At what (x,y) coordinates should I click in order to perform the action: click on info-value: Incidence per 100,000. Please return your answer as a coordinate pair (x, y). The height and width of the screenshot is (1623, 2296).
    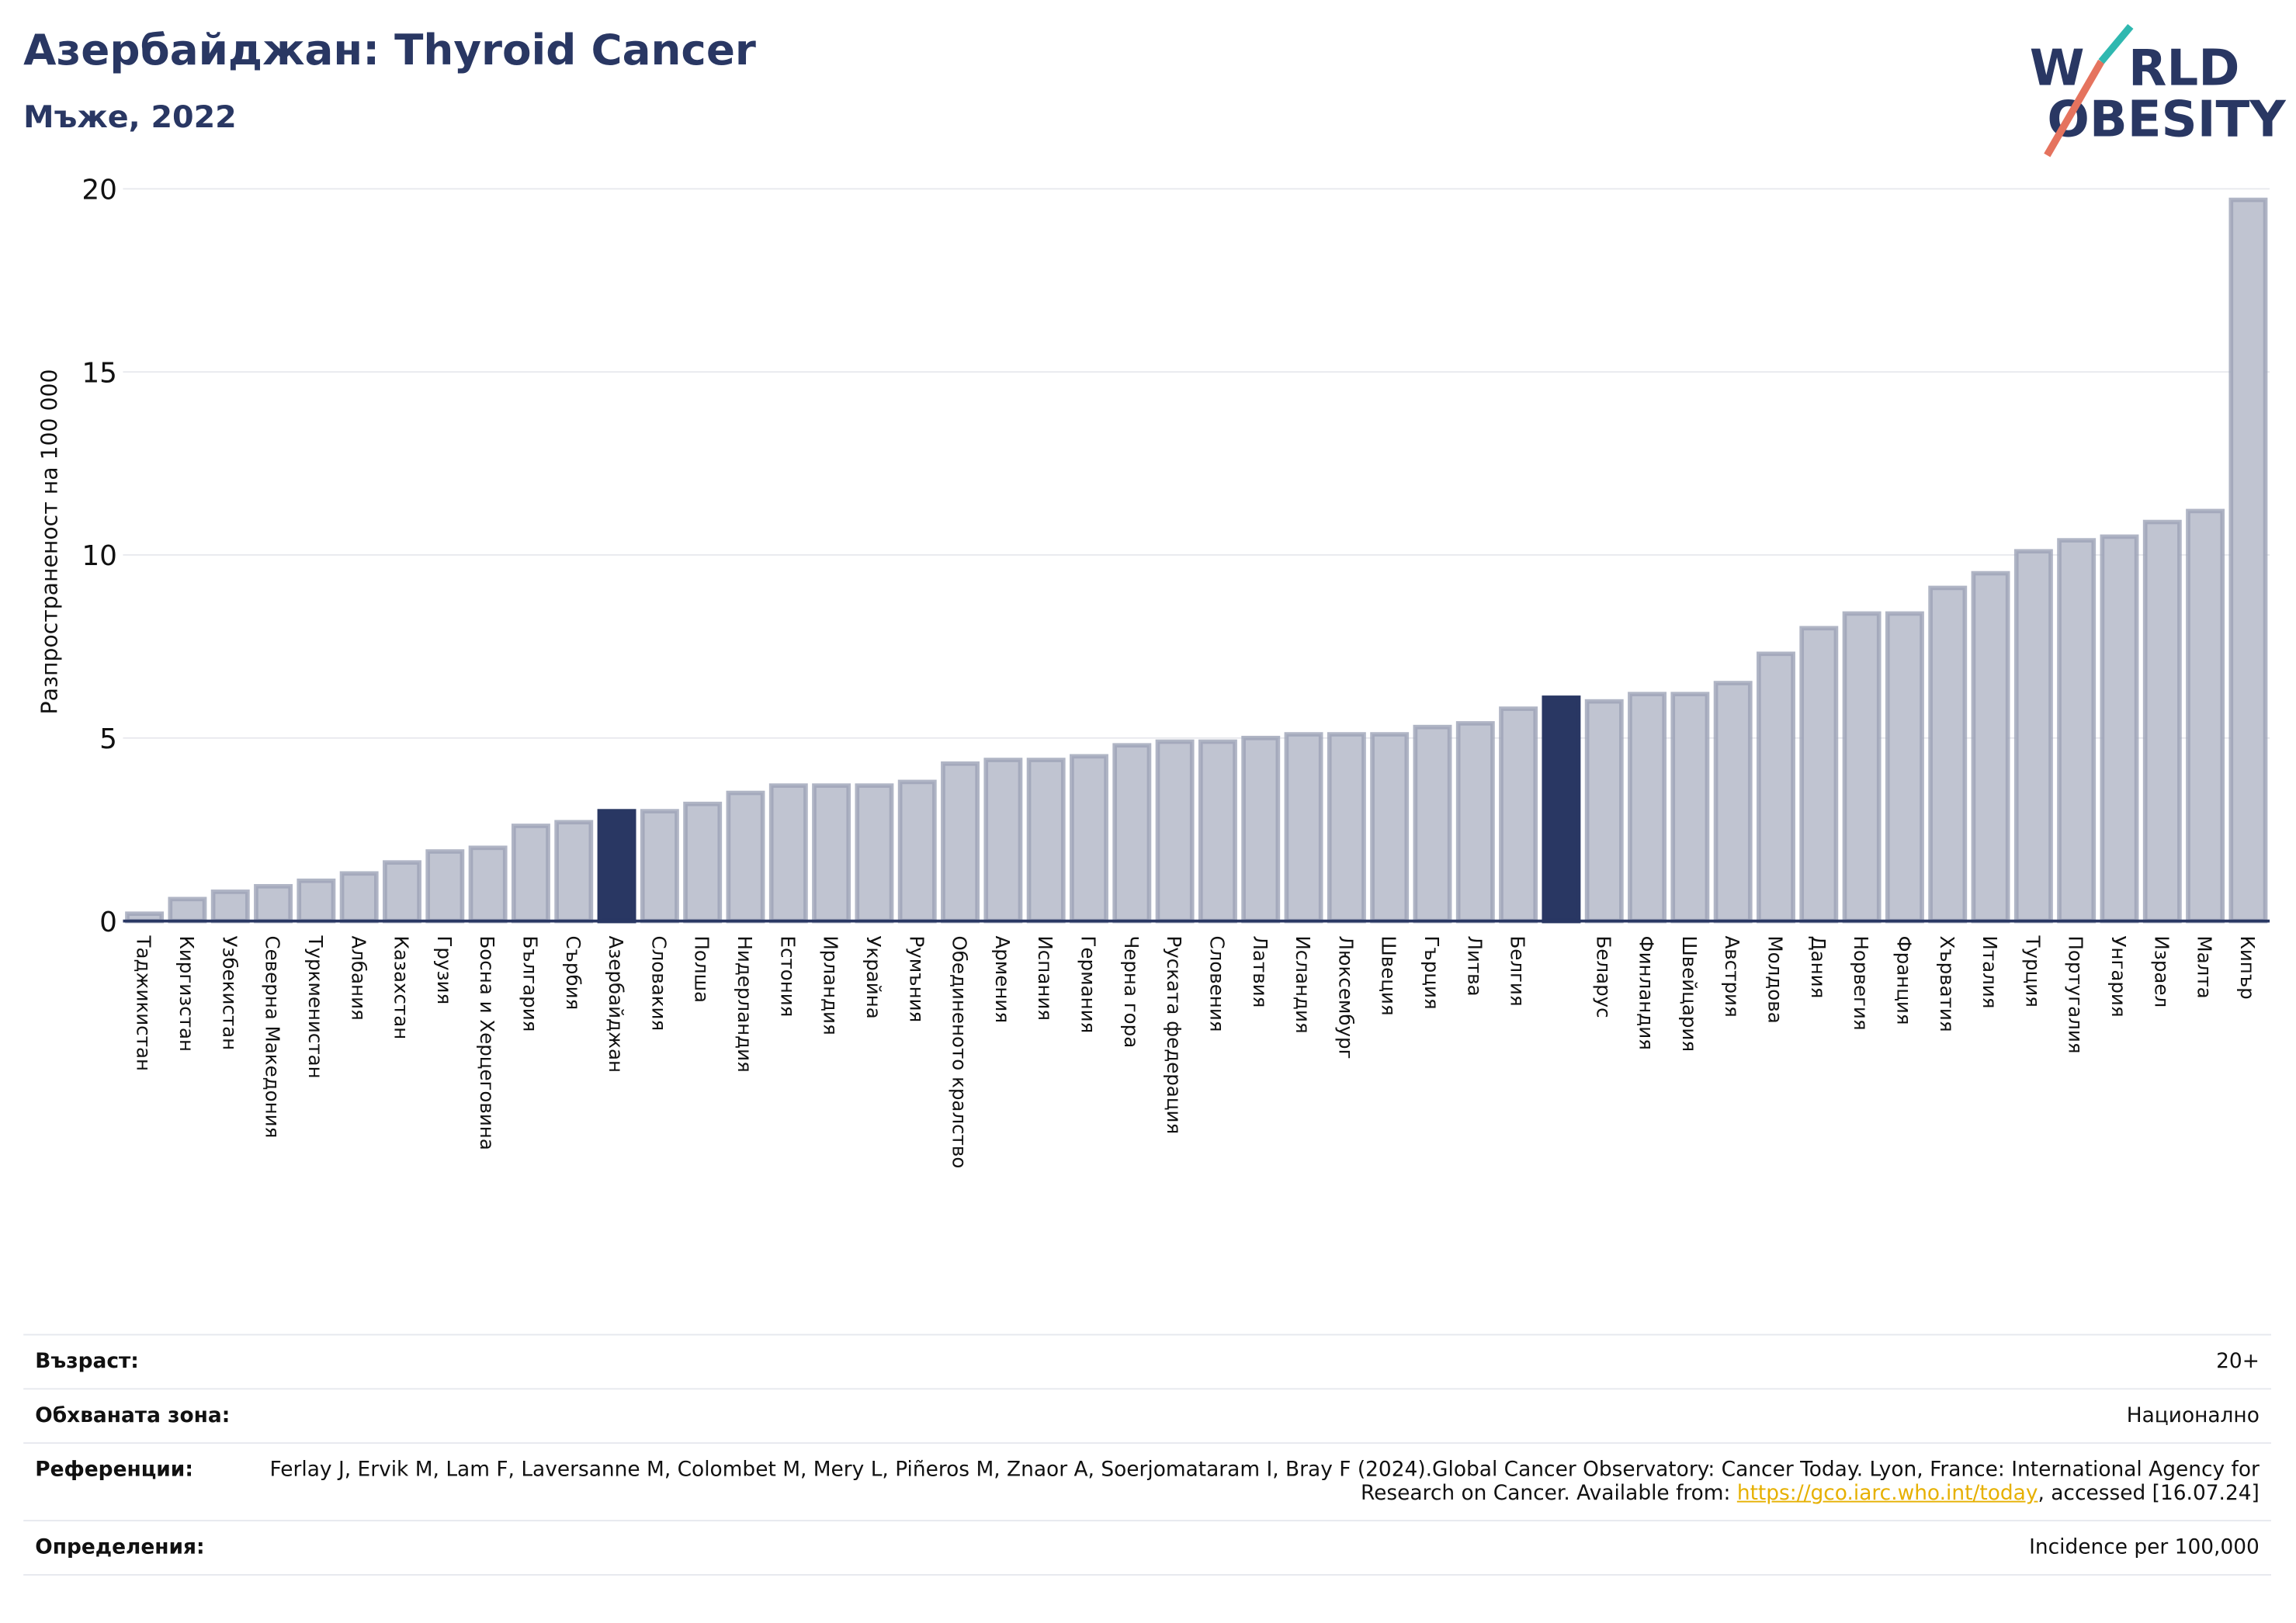
    Looking at the image, I should click on (2144, 1547).